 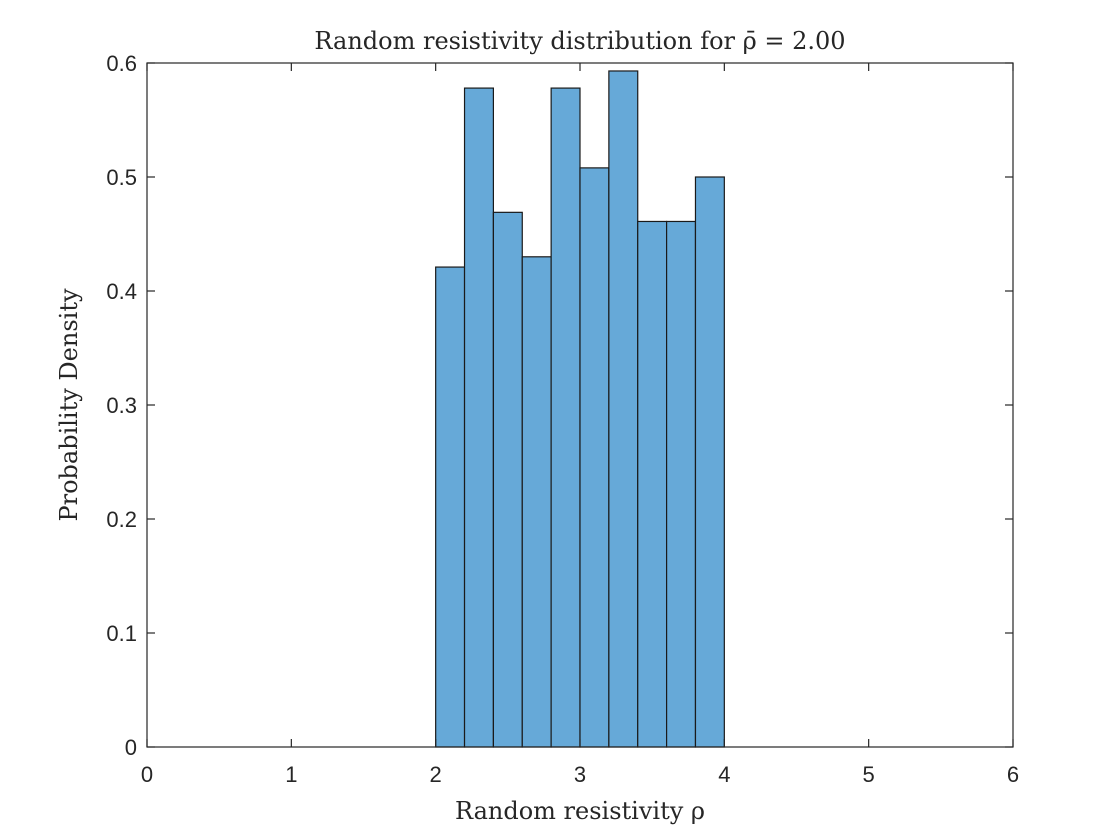 I want to click on y-tick-label: 0, so click(x=131, y=747).